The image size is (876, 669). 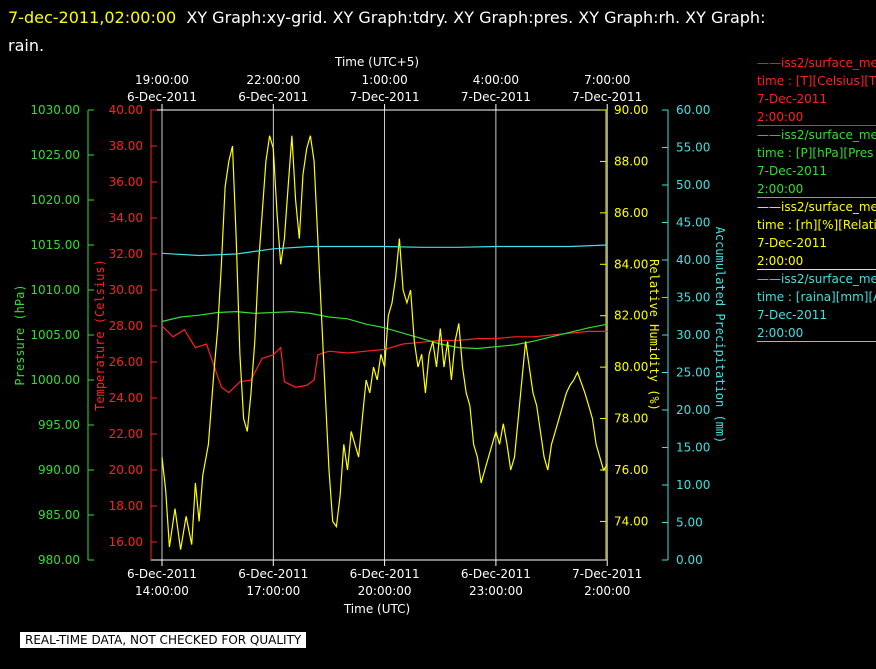 What do you see at coordinates (693, 223) in the screenshot?
I see `precip-tick-label: 45.00` at bounding box center [693, 223].